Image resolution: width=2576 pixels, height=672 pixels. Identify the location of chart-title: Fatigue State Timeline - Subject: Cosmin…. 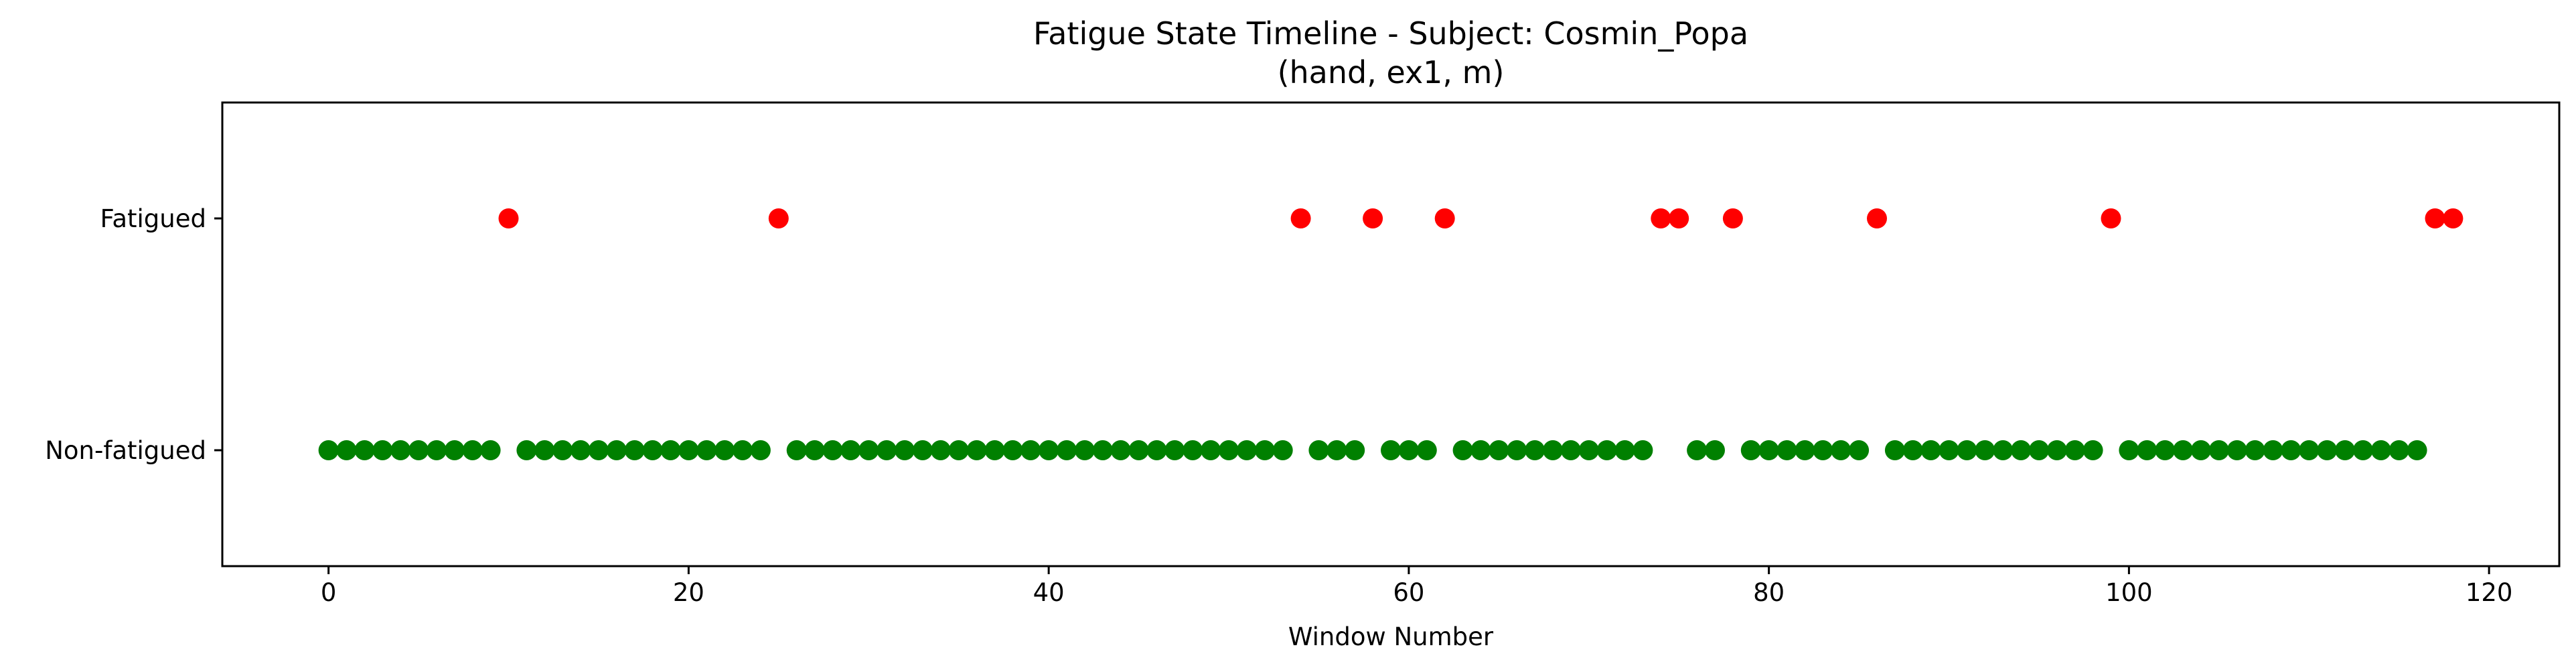
(1390, 33).